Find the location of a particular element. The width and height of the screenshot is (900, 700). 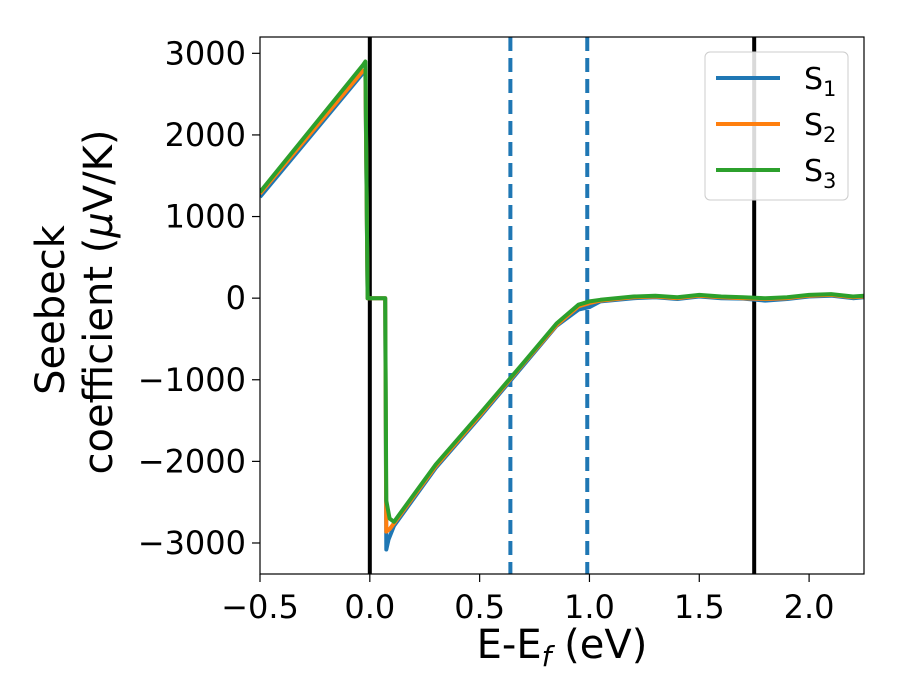

x-axis-ticks: −0.5 0.0 0.5 1.0 1.5 2.0 is located at coordinates (528, 600).